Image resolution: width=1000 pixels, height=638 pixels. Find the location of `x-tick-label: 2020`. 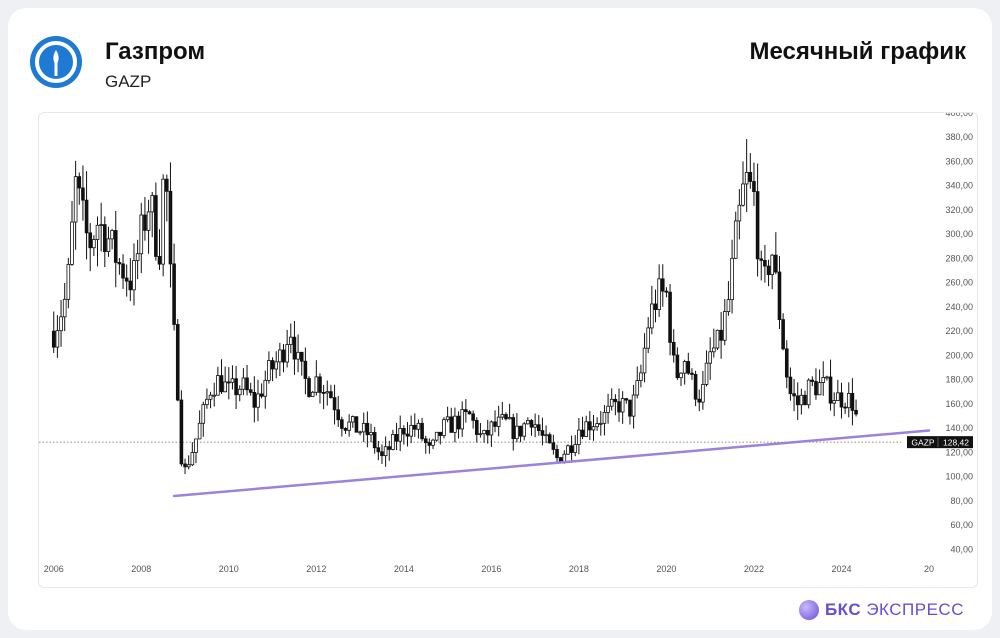

x-tick-label: 2020 is located at coordinates (666, 569).